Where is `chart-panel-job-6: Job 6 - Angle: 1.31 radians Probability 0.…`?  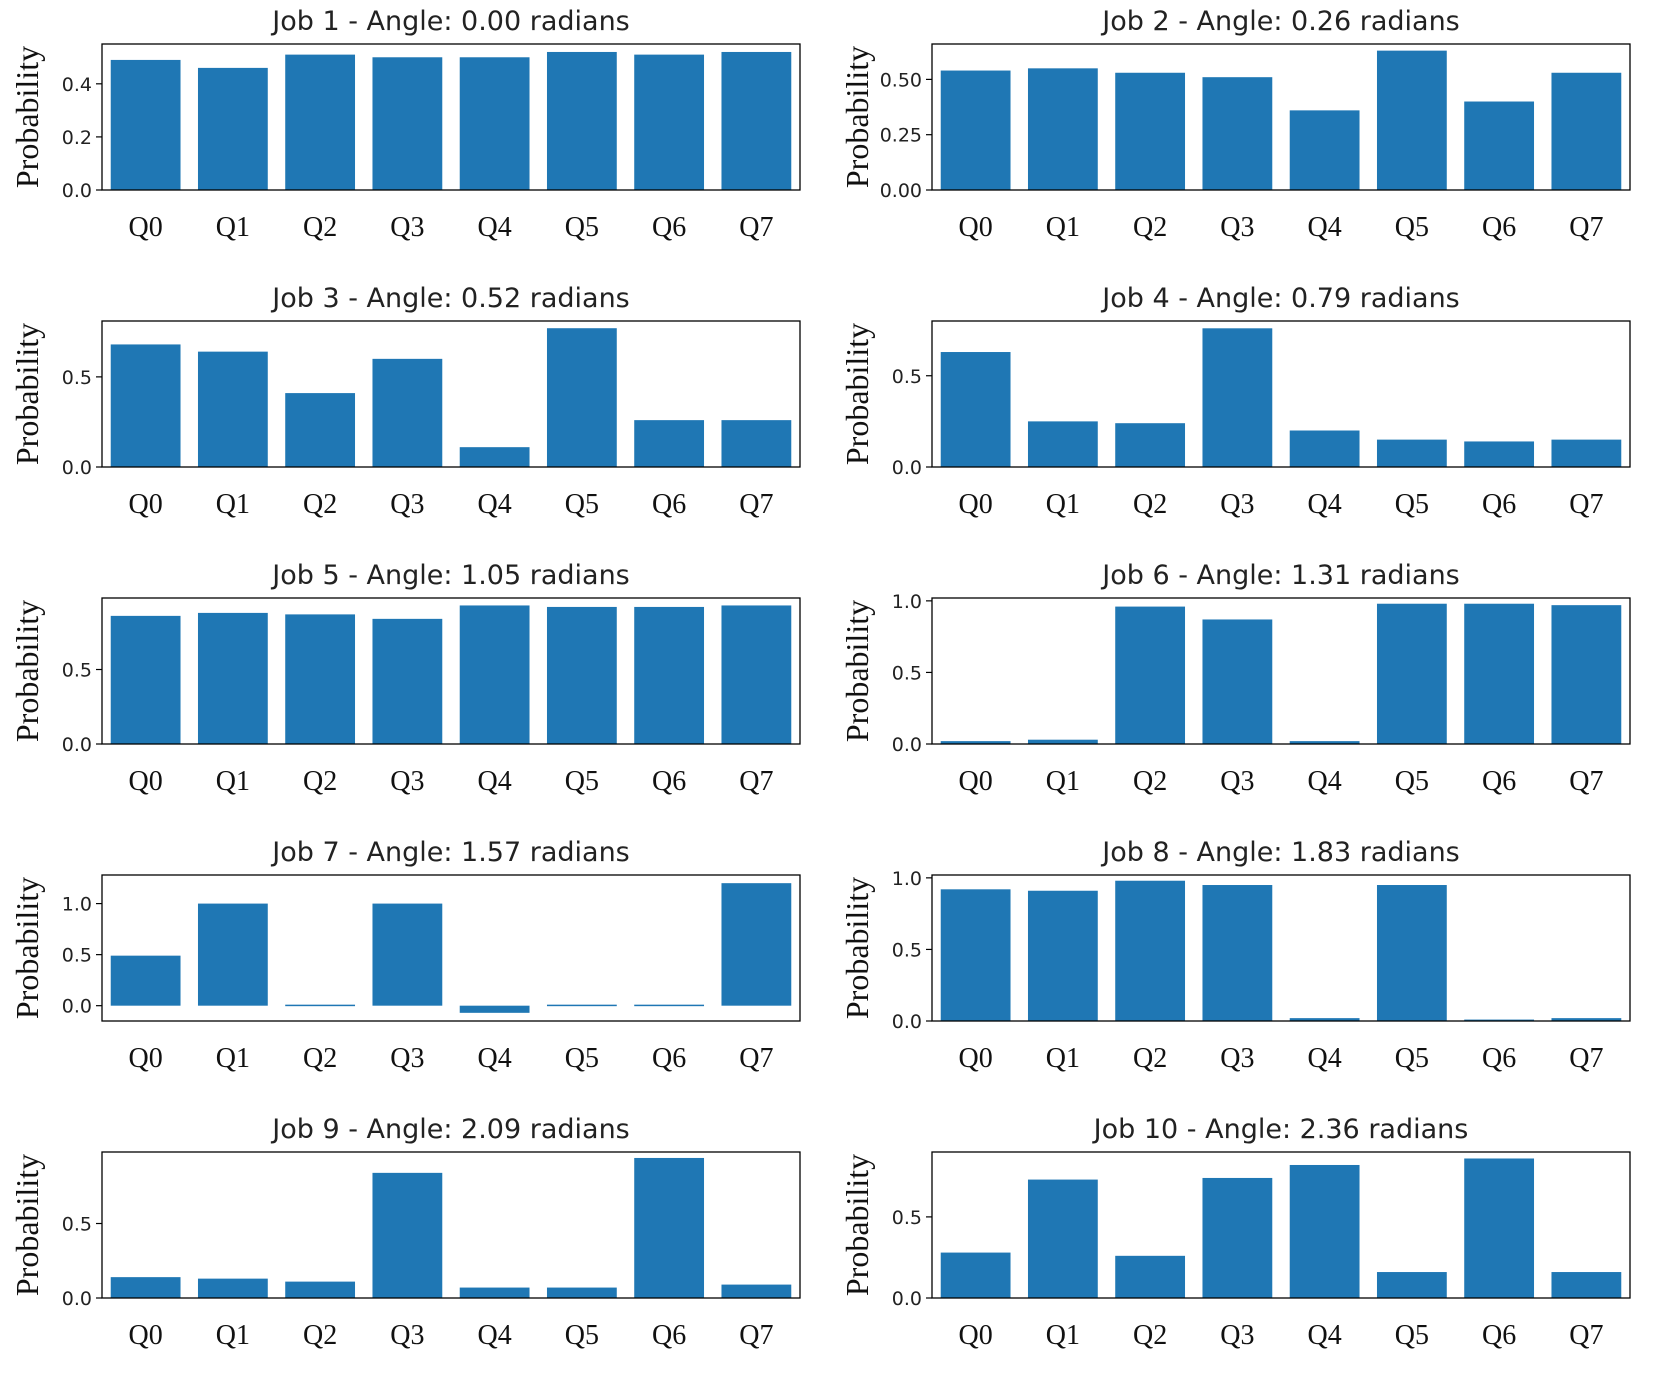 chart-panel-job-6: Job 6 - Angle: 1.31 radians Probability 0.… is located at coordinates (1245, 692).